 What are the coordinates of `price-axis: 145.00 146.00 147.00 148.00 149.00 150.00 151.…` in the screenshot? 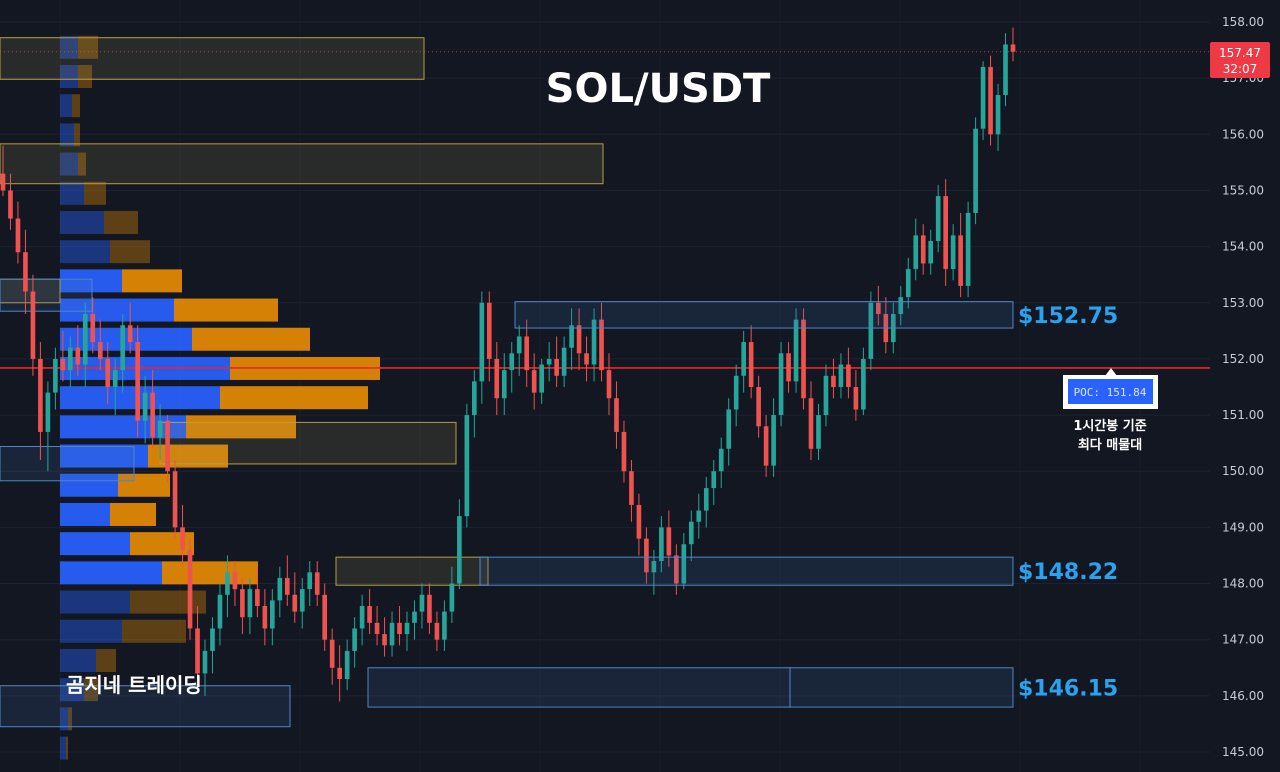 It's located at (1243, 387).